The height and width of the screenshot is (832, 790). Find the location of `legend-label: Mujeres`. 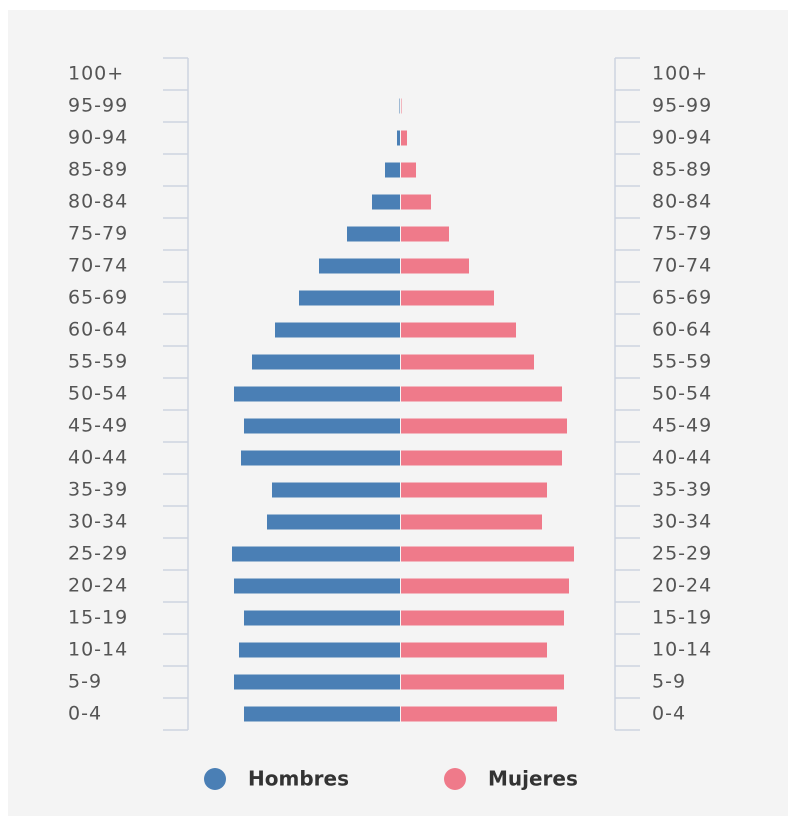

legend-label: Mujeres is located at coordinates (533, 779).